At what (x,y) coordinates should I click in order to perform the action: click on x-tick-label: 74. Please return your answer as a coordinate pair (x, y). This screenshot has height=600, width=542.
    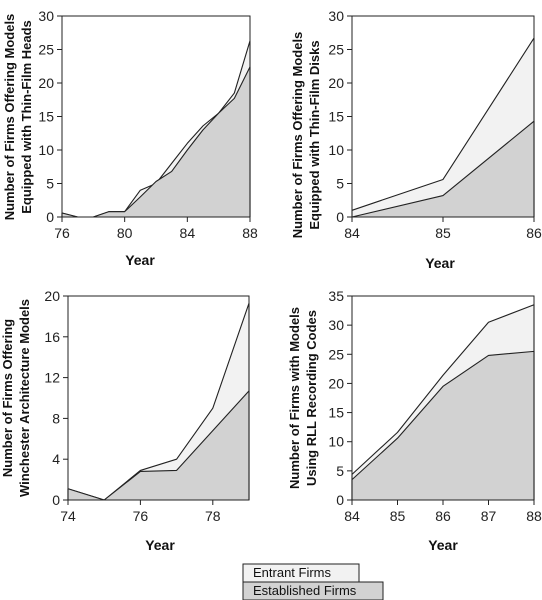
    Looking at the image, I should click on (68, 516).